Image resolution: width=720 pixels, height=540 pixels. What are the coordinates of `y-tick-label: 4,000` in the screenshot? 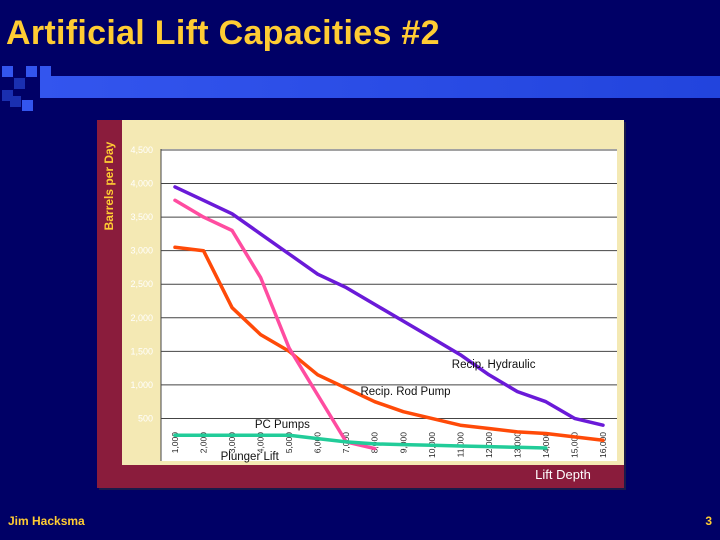 It's located at (141, 184).